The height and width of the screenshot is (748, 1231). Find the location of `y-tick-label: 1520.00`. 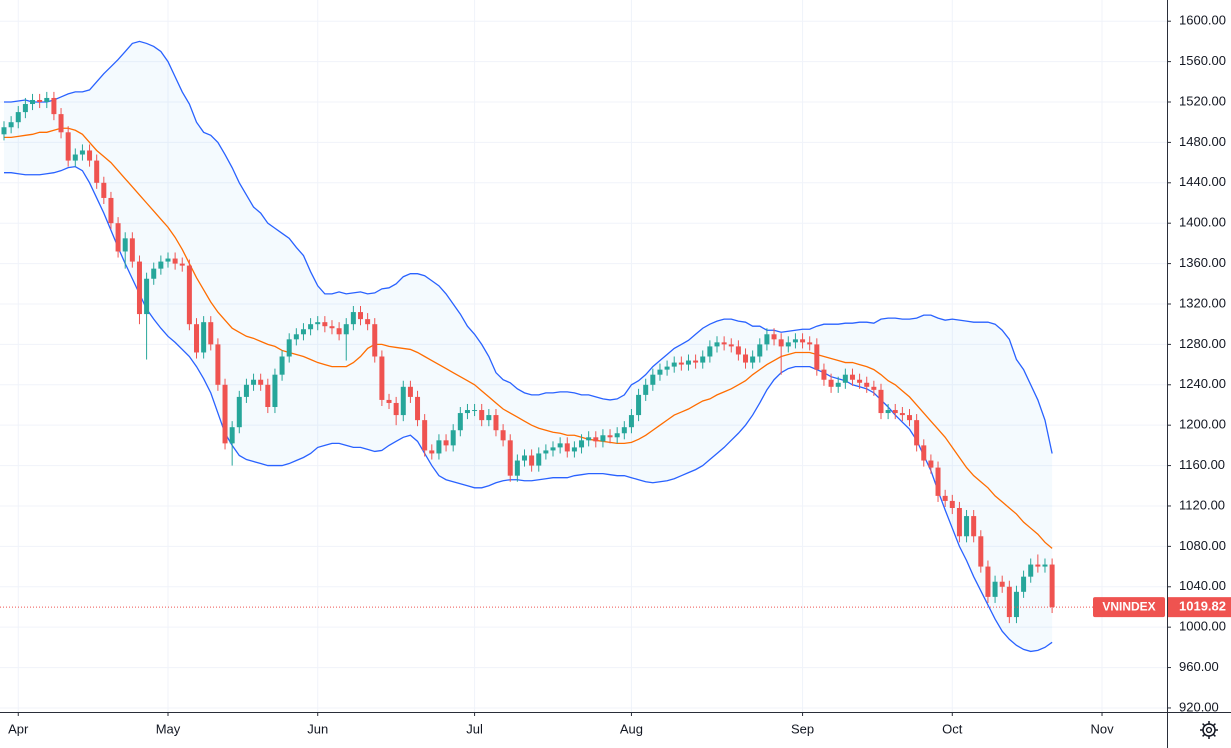

y-tick-label: 1520.00 is located at coordinates (1202, 100).